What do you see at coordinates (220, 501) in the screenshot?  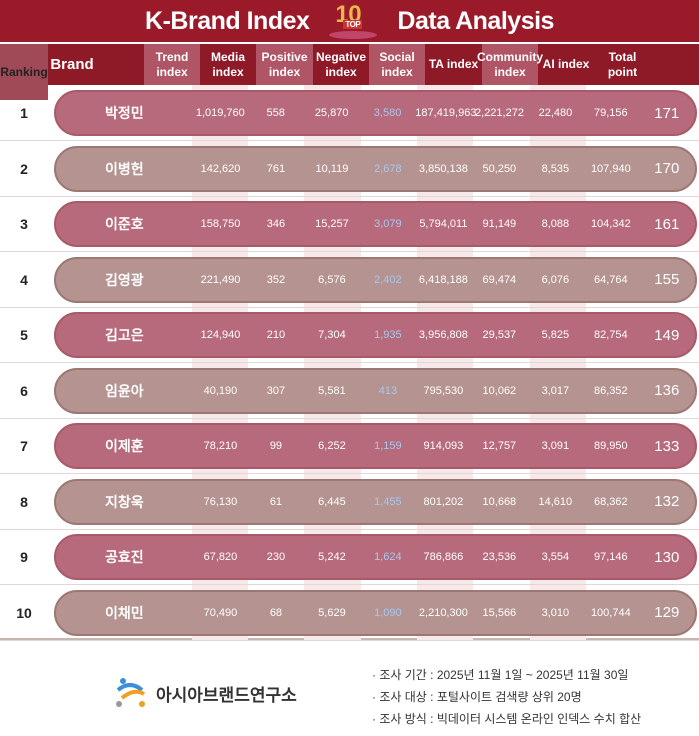 I see `trend-value: 76,130` at bounding box center [220, 501].